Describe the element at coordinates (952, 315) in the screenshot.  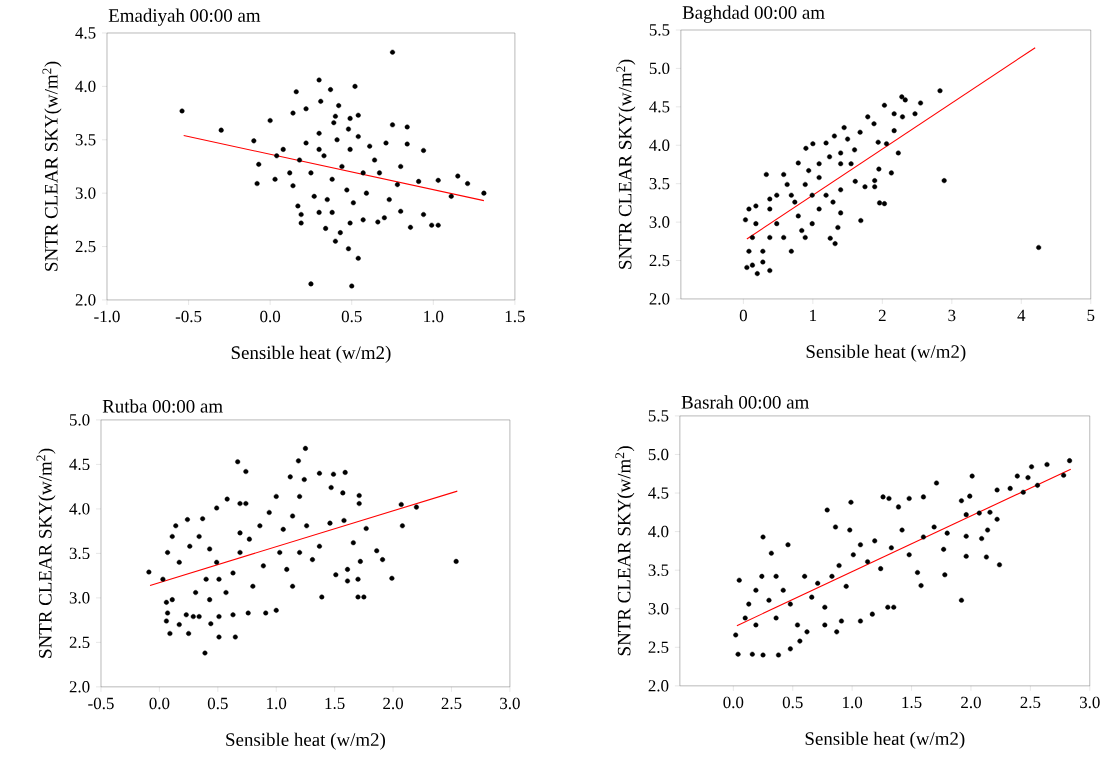
I see `x-tick-label: 3` at that location.